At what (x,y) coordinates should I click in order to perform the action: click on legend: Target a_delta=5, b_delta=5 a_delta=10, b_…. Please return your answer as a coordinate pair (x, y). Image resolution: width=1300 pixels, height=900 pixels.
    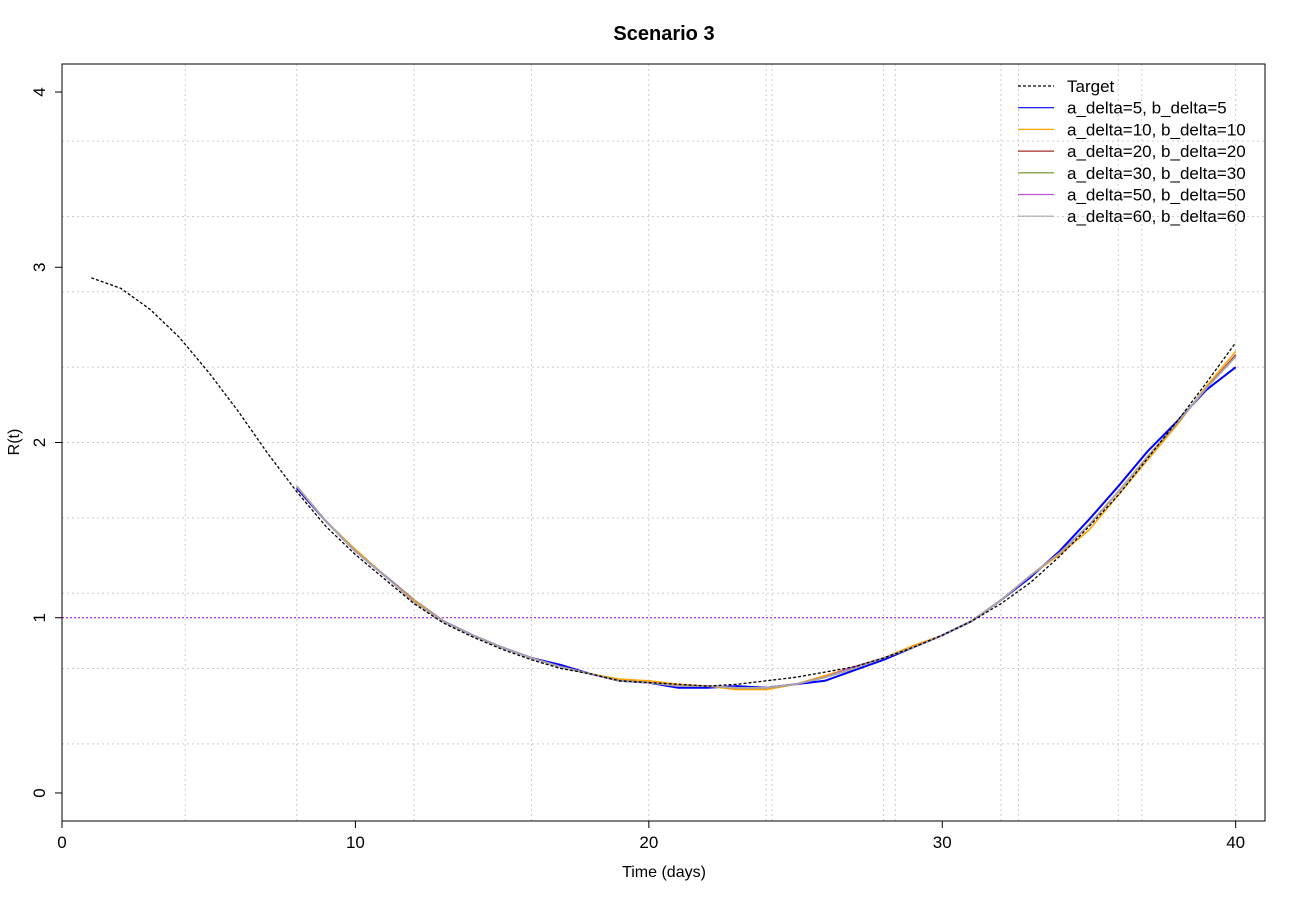
    Looking at the image, I should click on (1132, 151).